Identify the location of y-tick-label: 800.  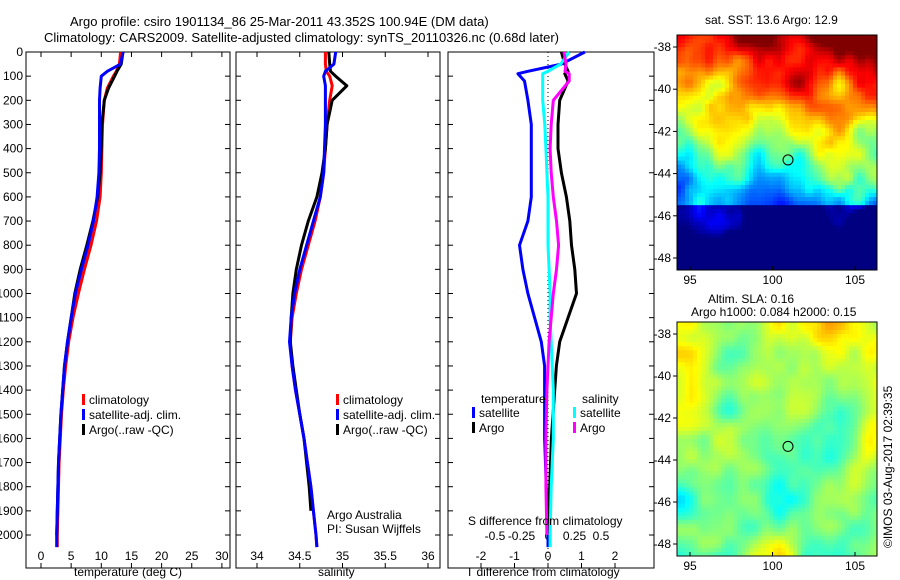
(13, 245).